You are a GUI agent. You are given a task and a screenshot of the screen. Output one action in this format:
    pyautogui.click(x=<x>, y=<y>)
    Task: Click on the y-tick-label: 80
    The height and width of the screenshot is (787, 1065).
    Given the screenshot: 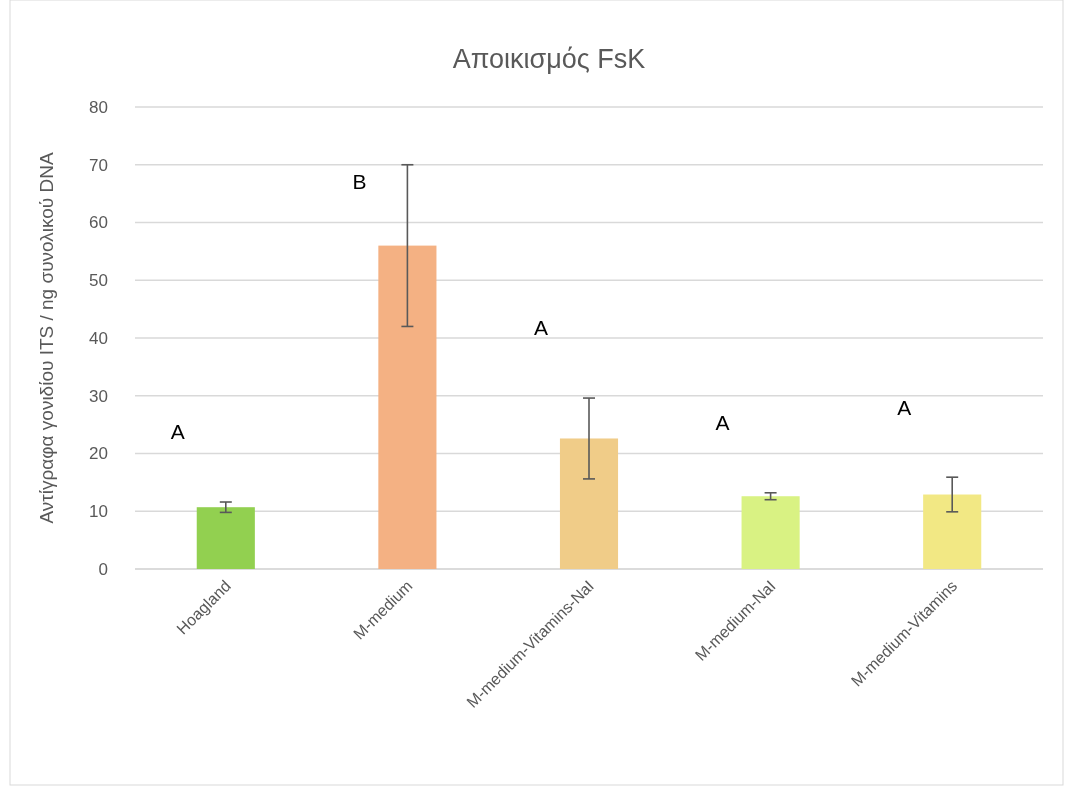 What is the action you would take?
    pyautogui.click(x=98, y=107)
    